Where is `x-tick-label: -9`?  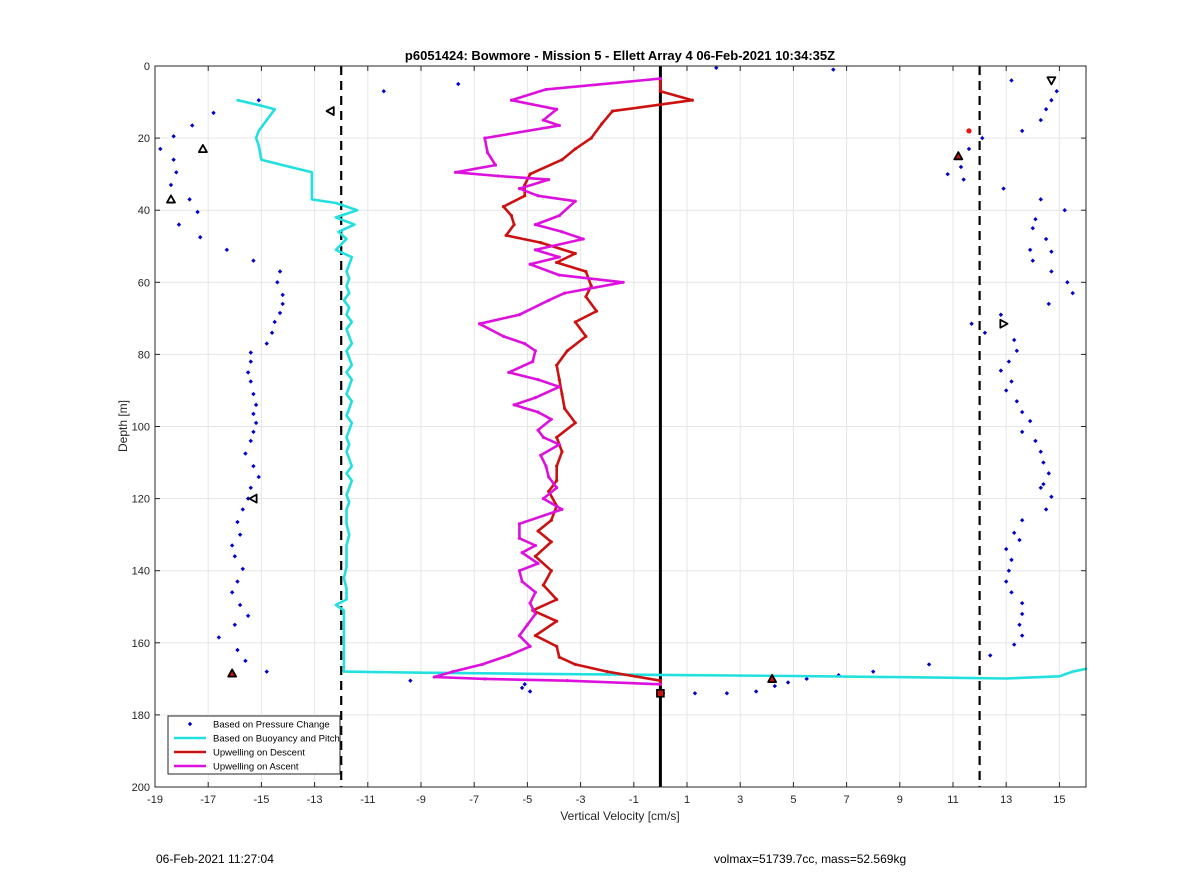 x-tick-label: -9 is located at coordinates (421, 800).